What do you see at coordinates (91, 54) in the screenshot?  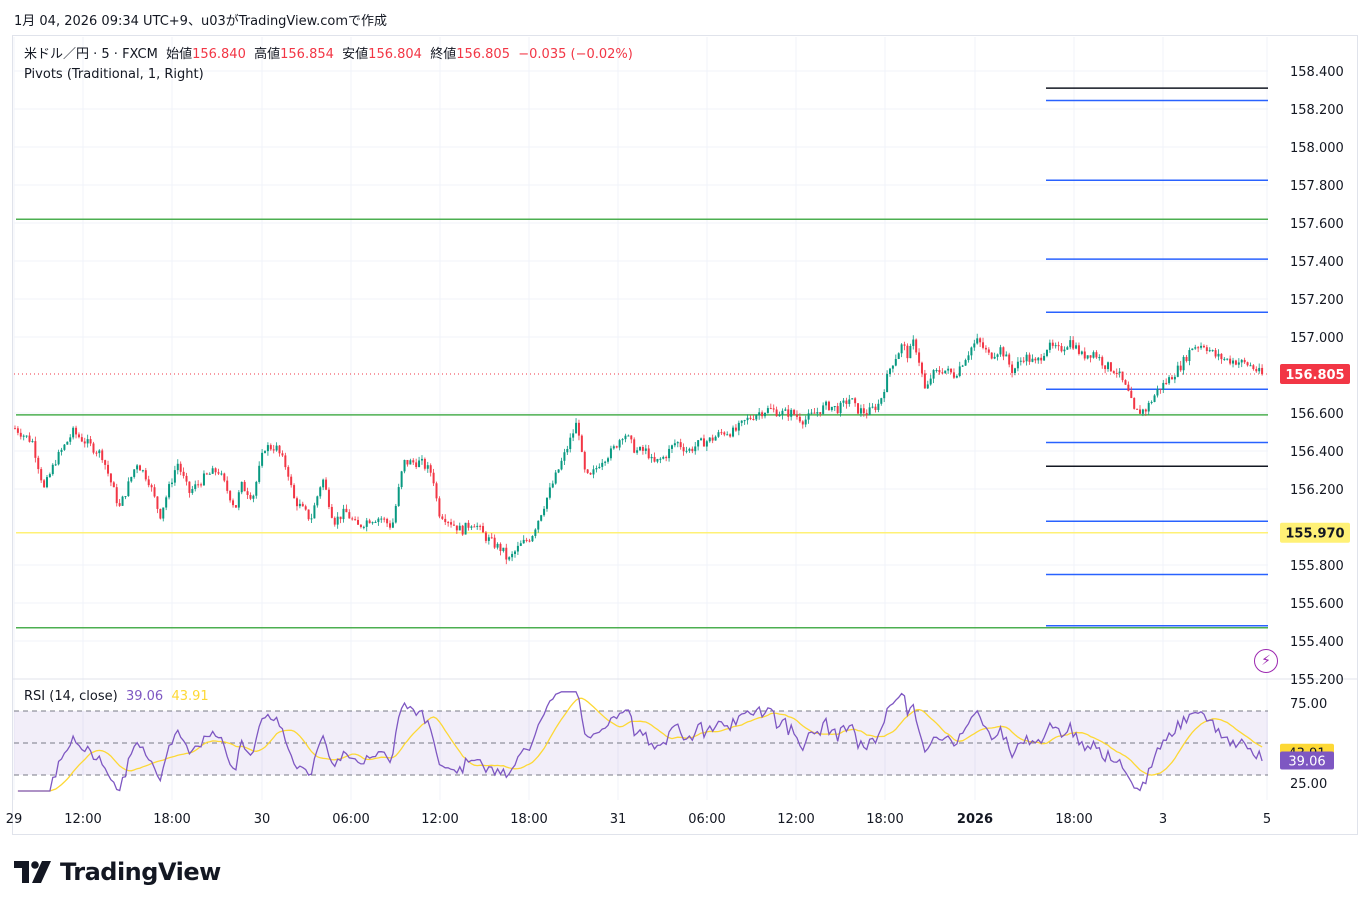 I see `symbol-label: 米ドル／円 · 5 · FXCM` at bounding box center [91, 54].